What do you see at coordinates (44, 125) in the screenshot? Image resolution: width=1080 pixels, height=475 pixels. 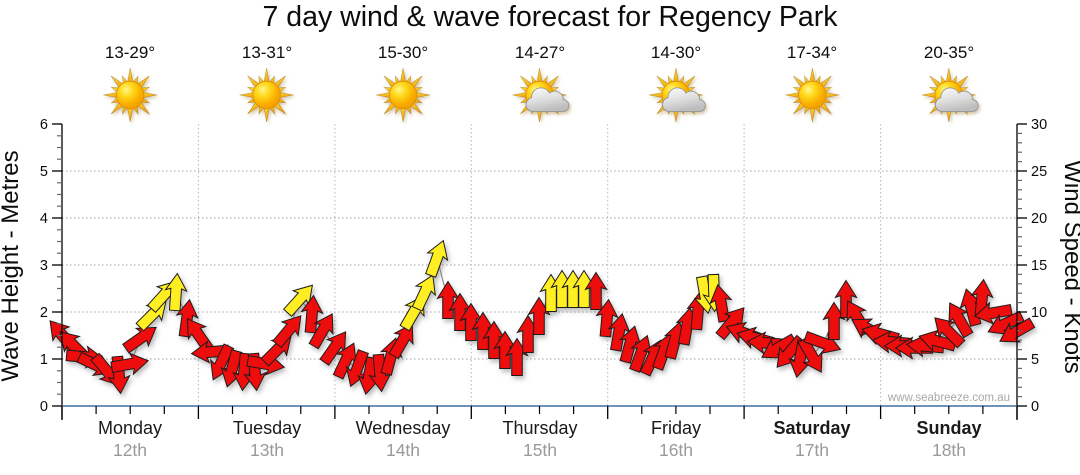 I see `svg-text: 6` at bounding box center [44, 125].